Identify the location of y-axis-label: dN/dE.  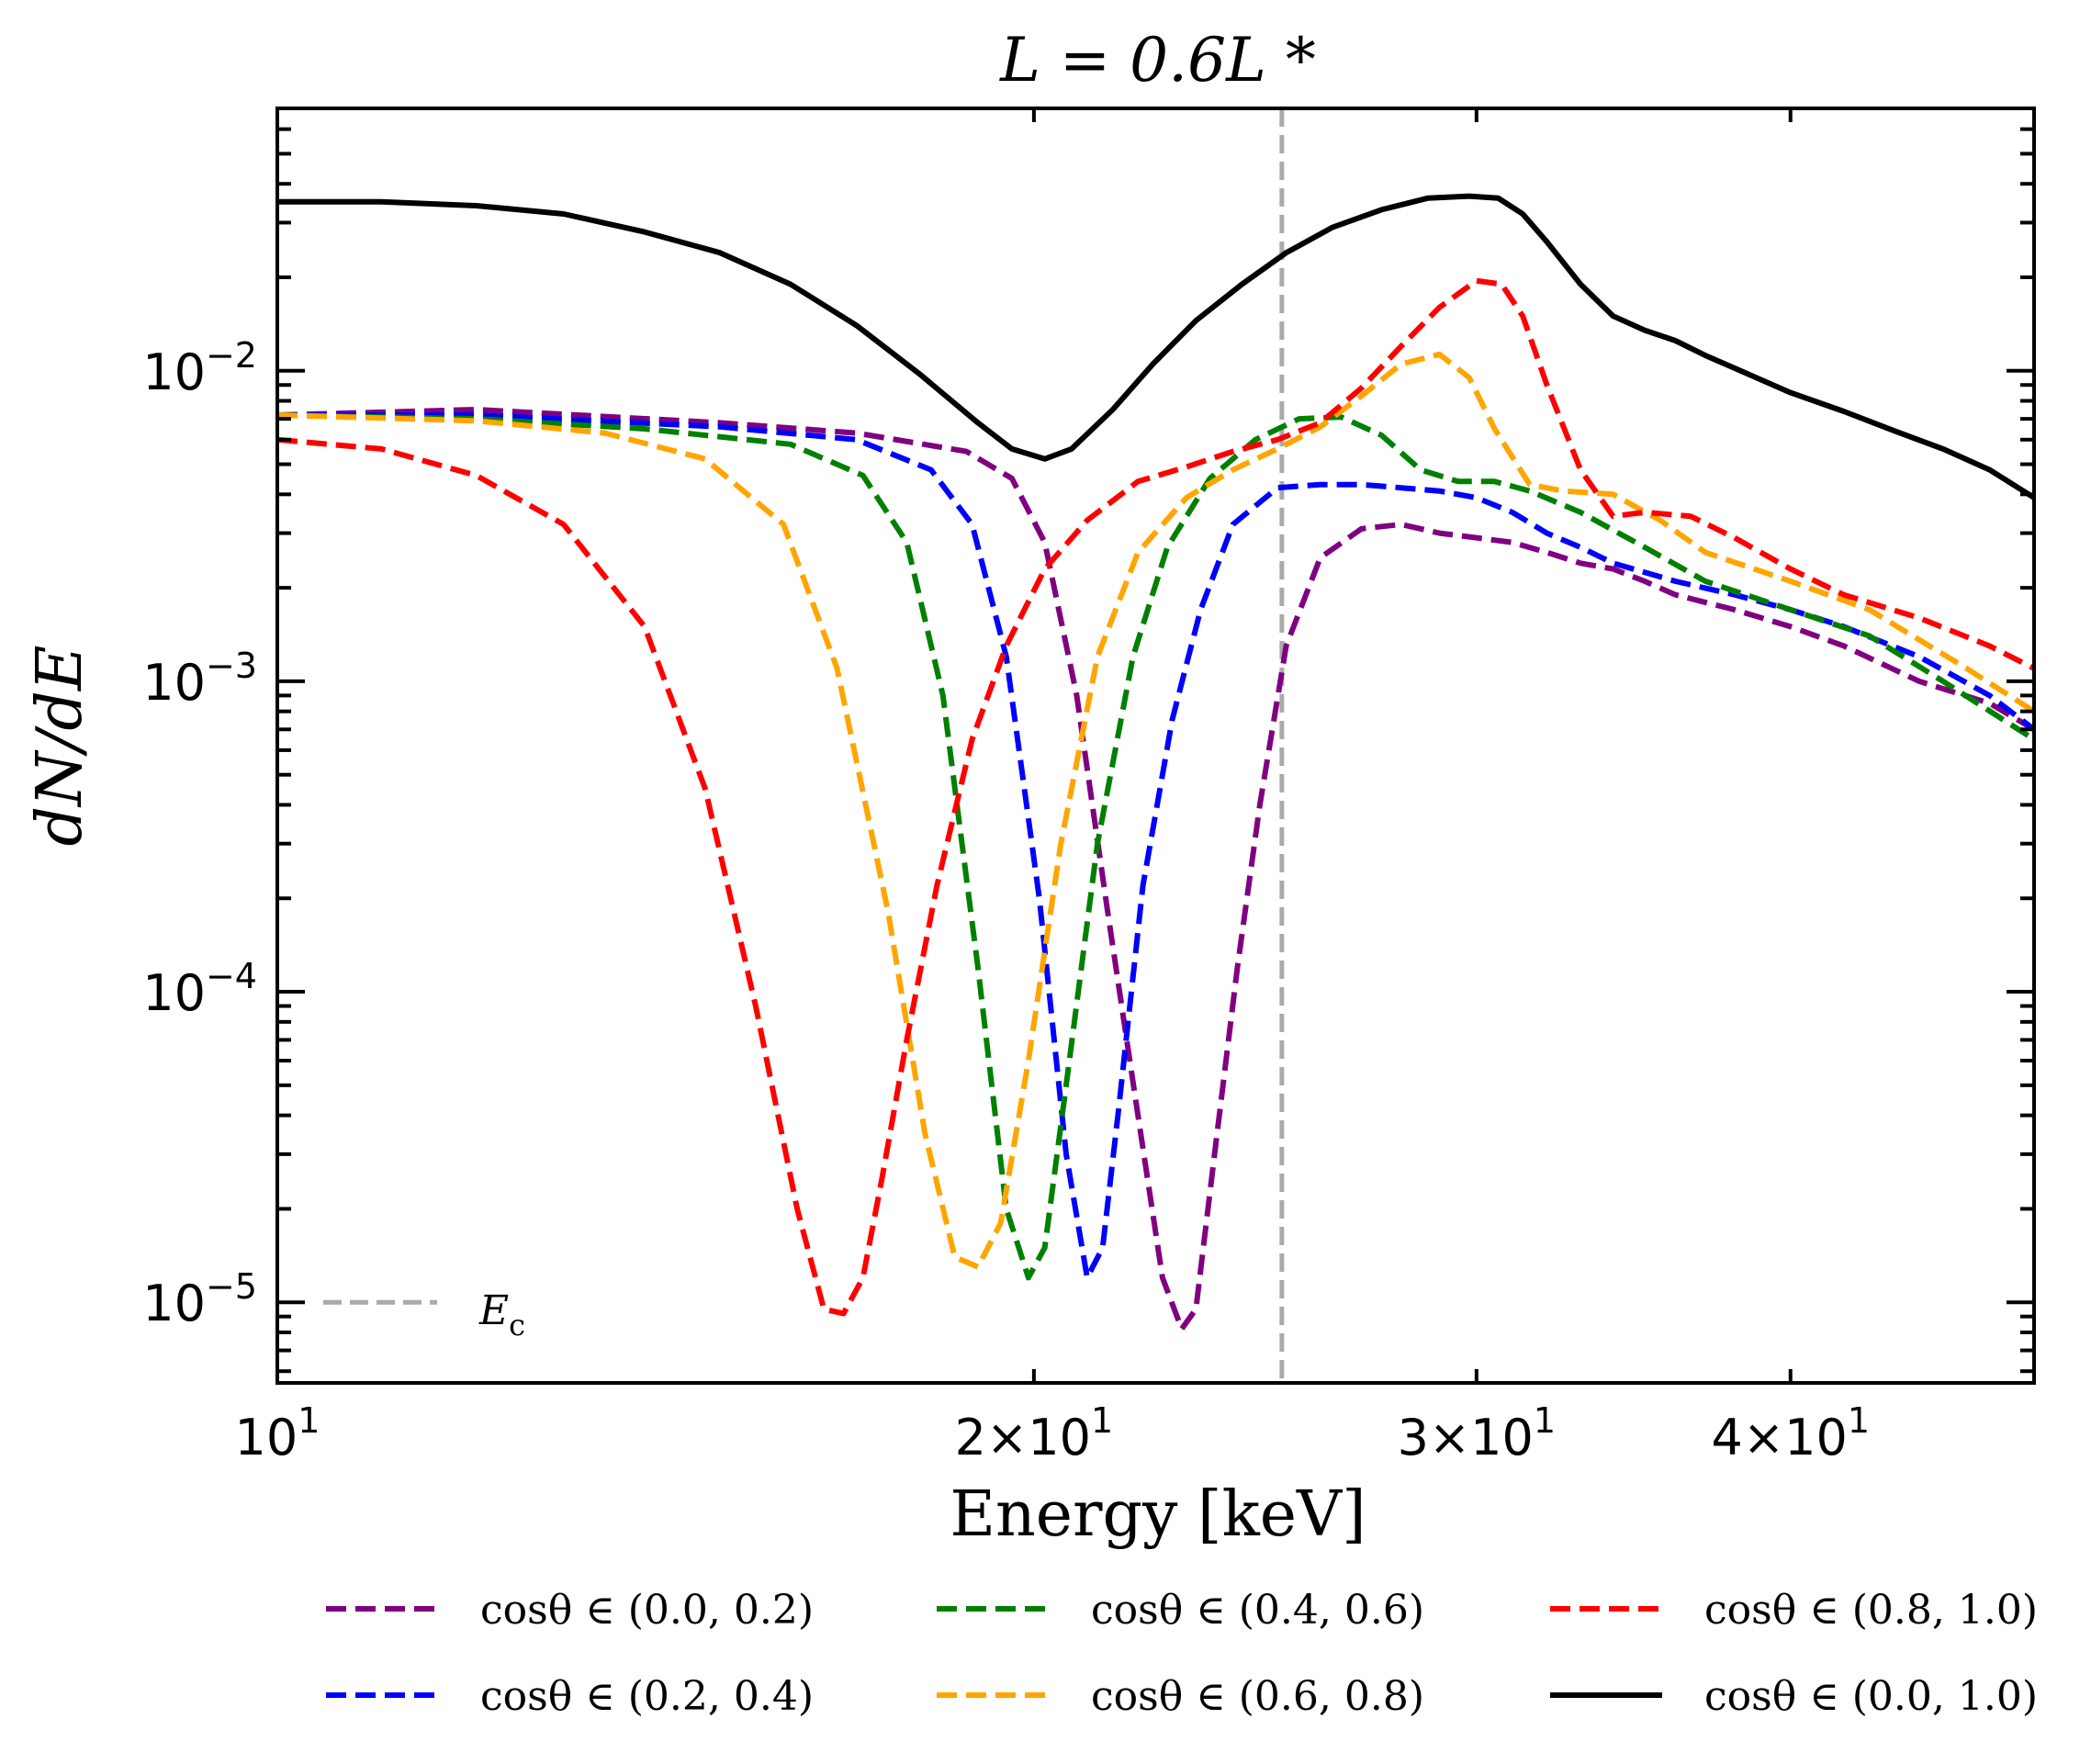
(60, 745).